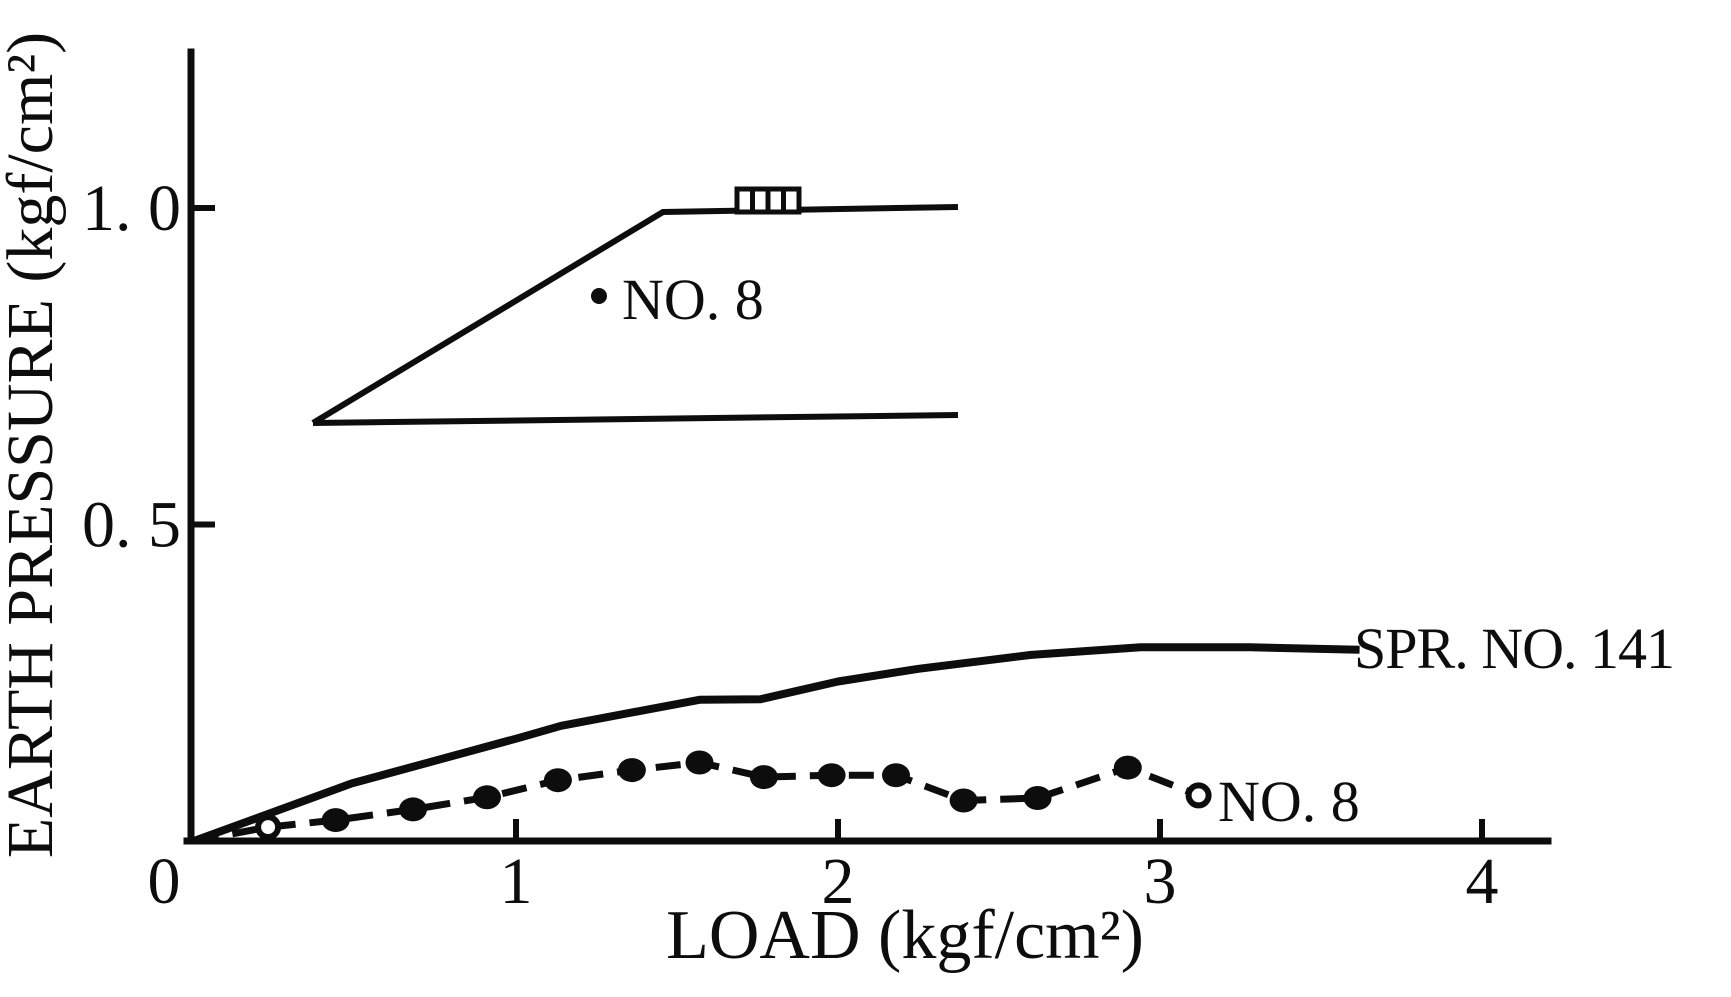 The width and height of the screenshot is (1731, 997). I want to click on inset-gauge-label: NO. 8, so click(693, 299).